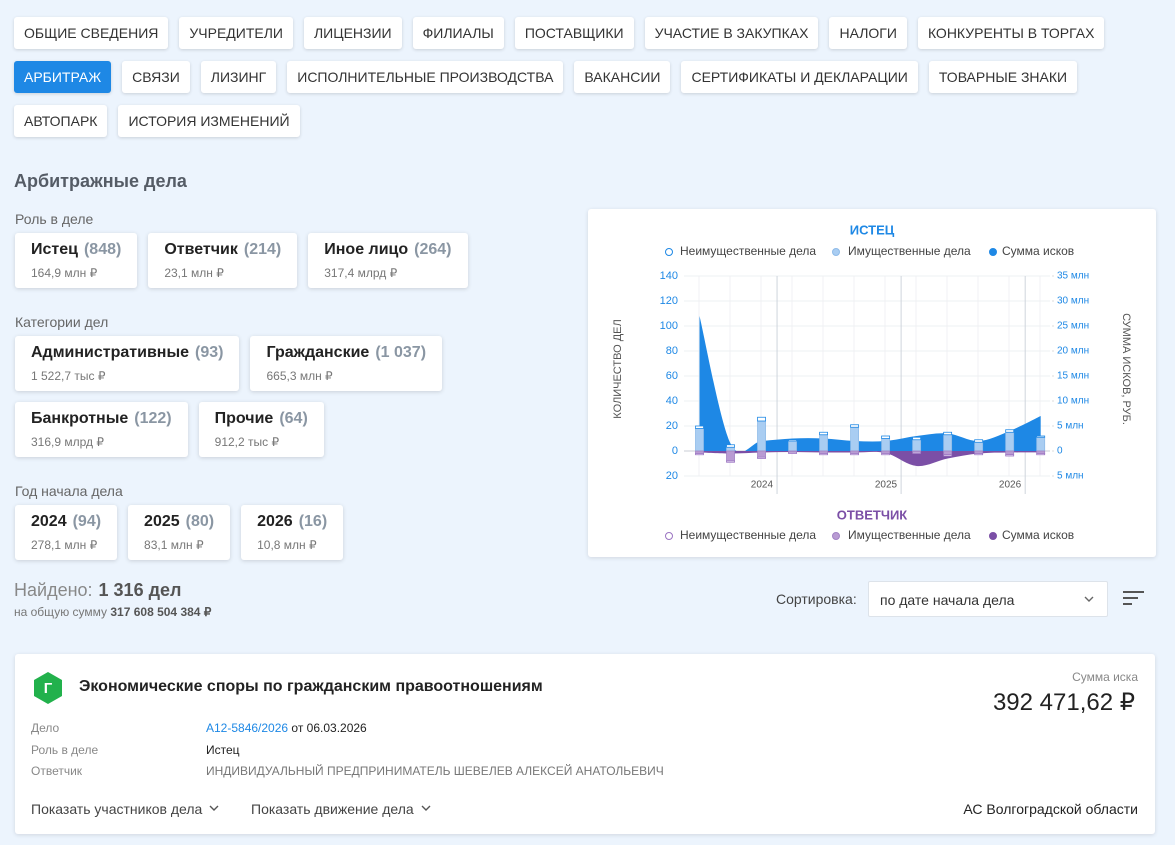 Image resolution: width=1175 pixels, height=845 pixels. I want to click on y2-tick-label: 30 млн, so click(1073, 301).